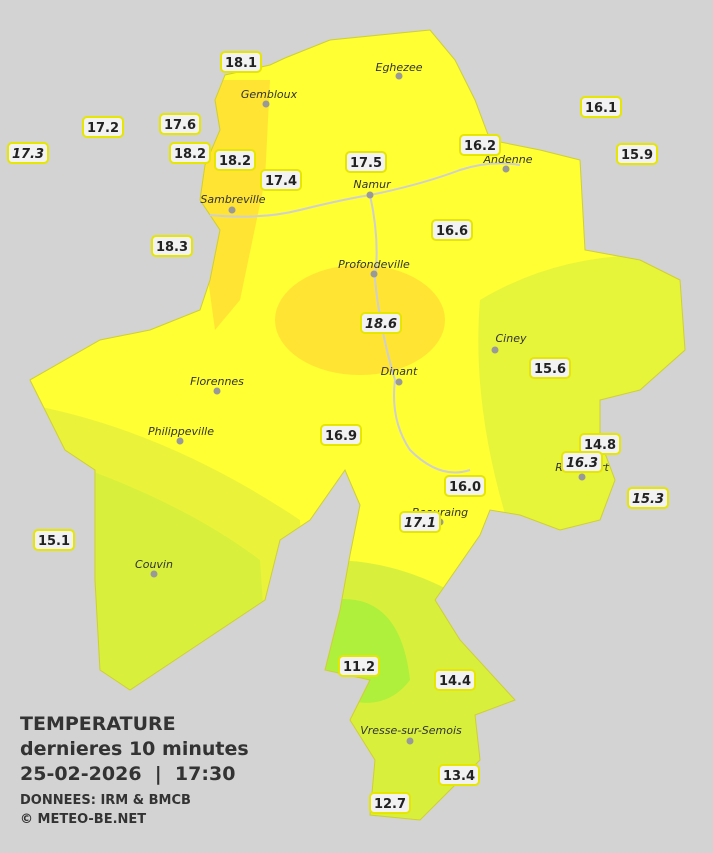 The image size is (713, 853). I want to click on city-label: Eghezee, so click(399, 67).